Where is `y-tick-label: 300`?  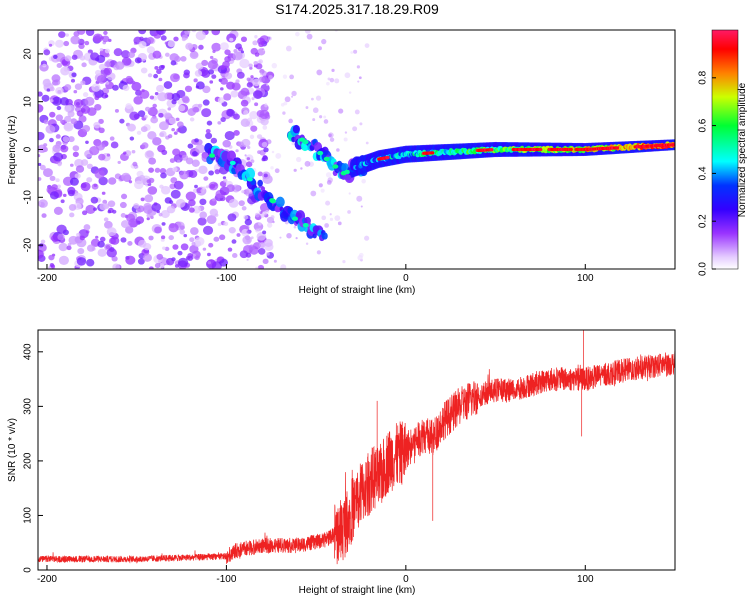
y-tick-label: 300 is located at coordinates (28, 406).